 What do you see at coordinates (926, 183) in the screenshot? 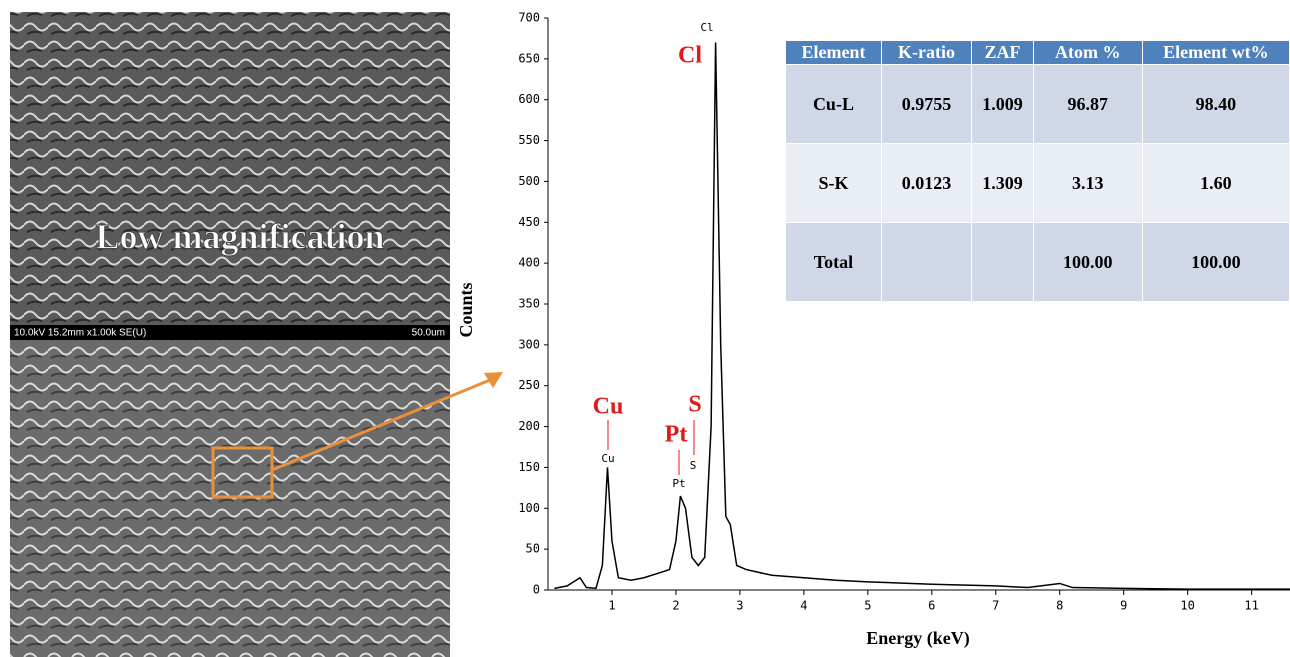
I see `table-cell: 0.0123` at bounding box center [926, 183].